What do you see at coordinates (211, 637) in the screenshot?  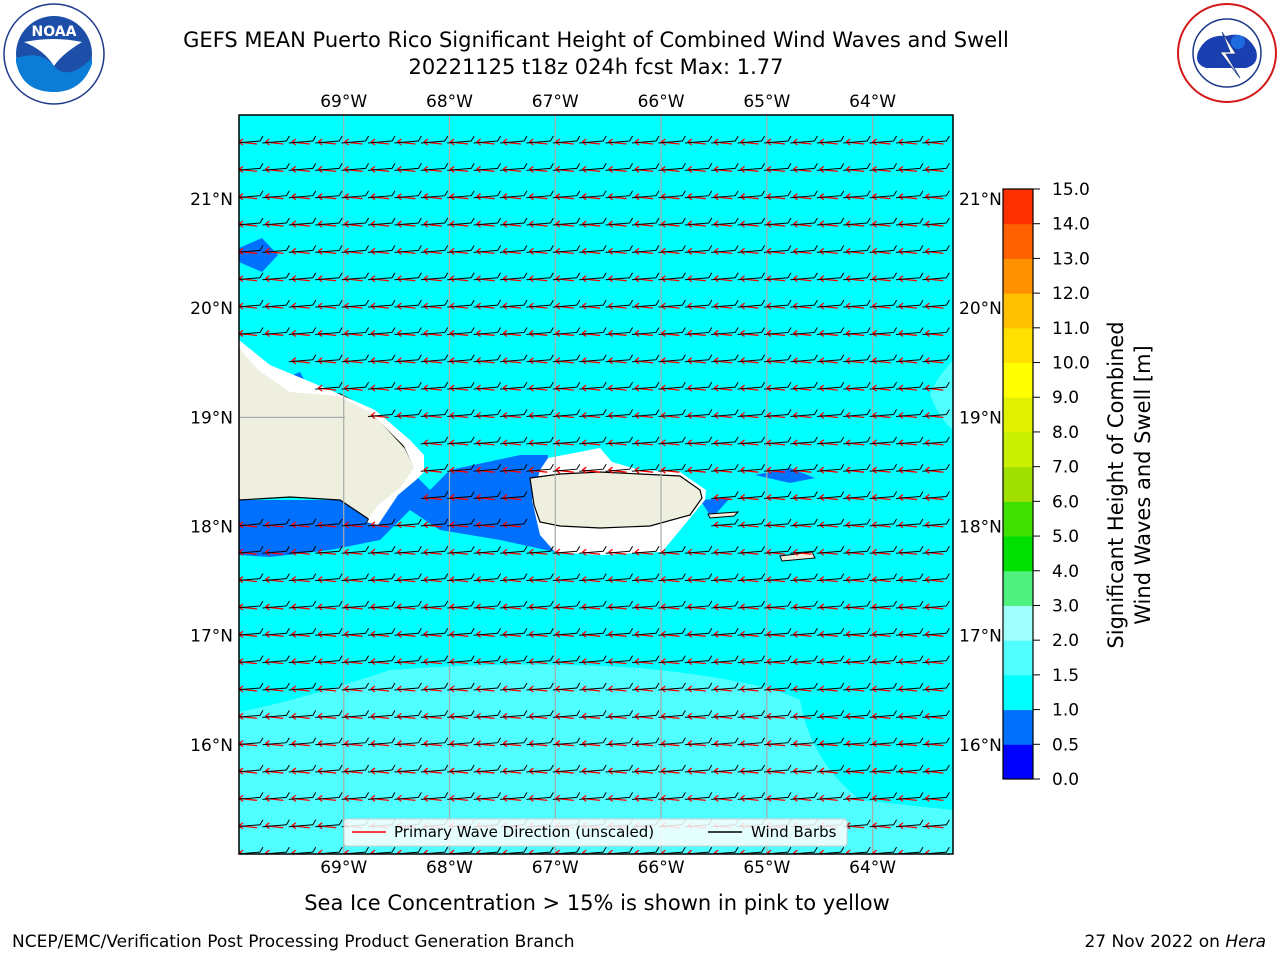 I see `lat-tick-label: 17°N` at bounding box center [211, 637].